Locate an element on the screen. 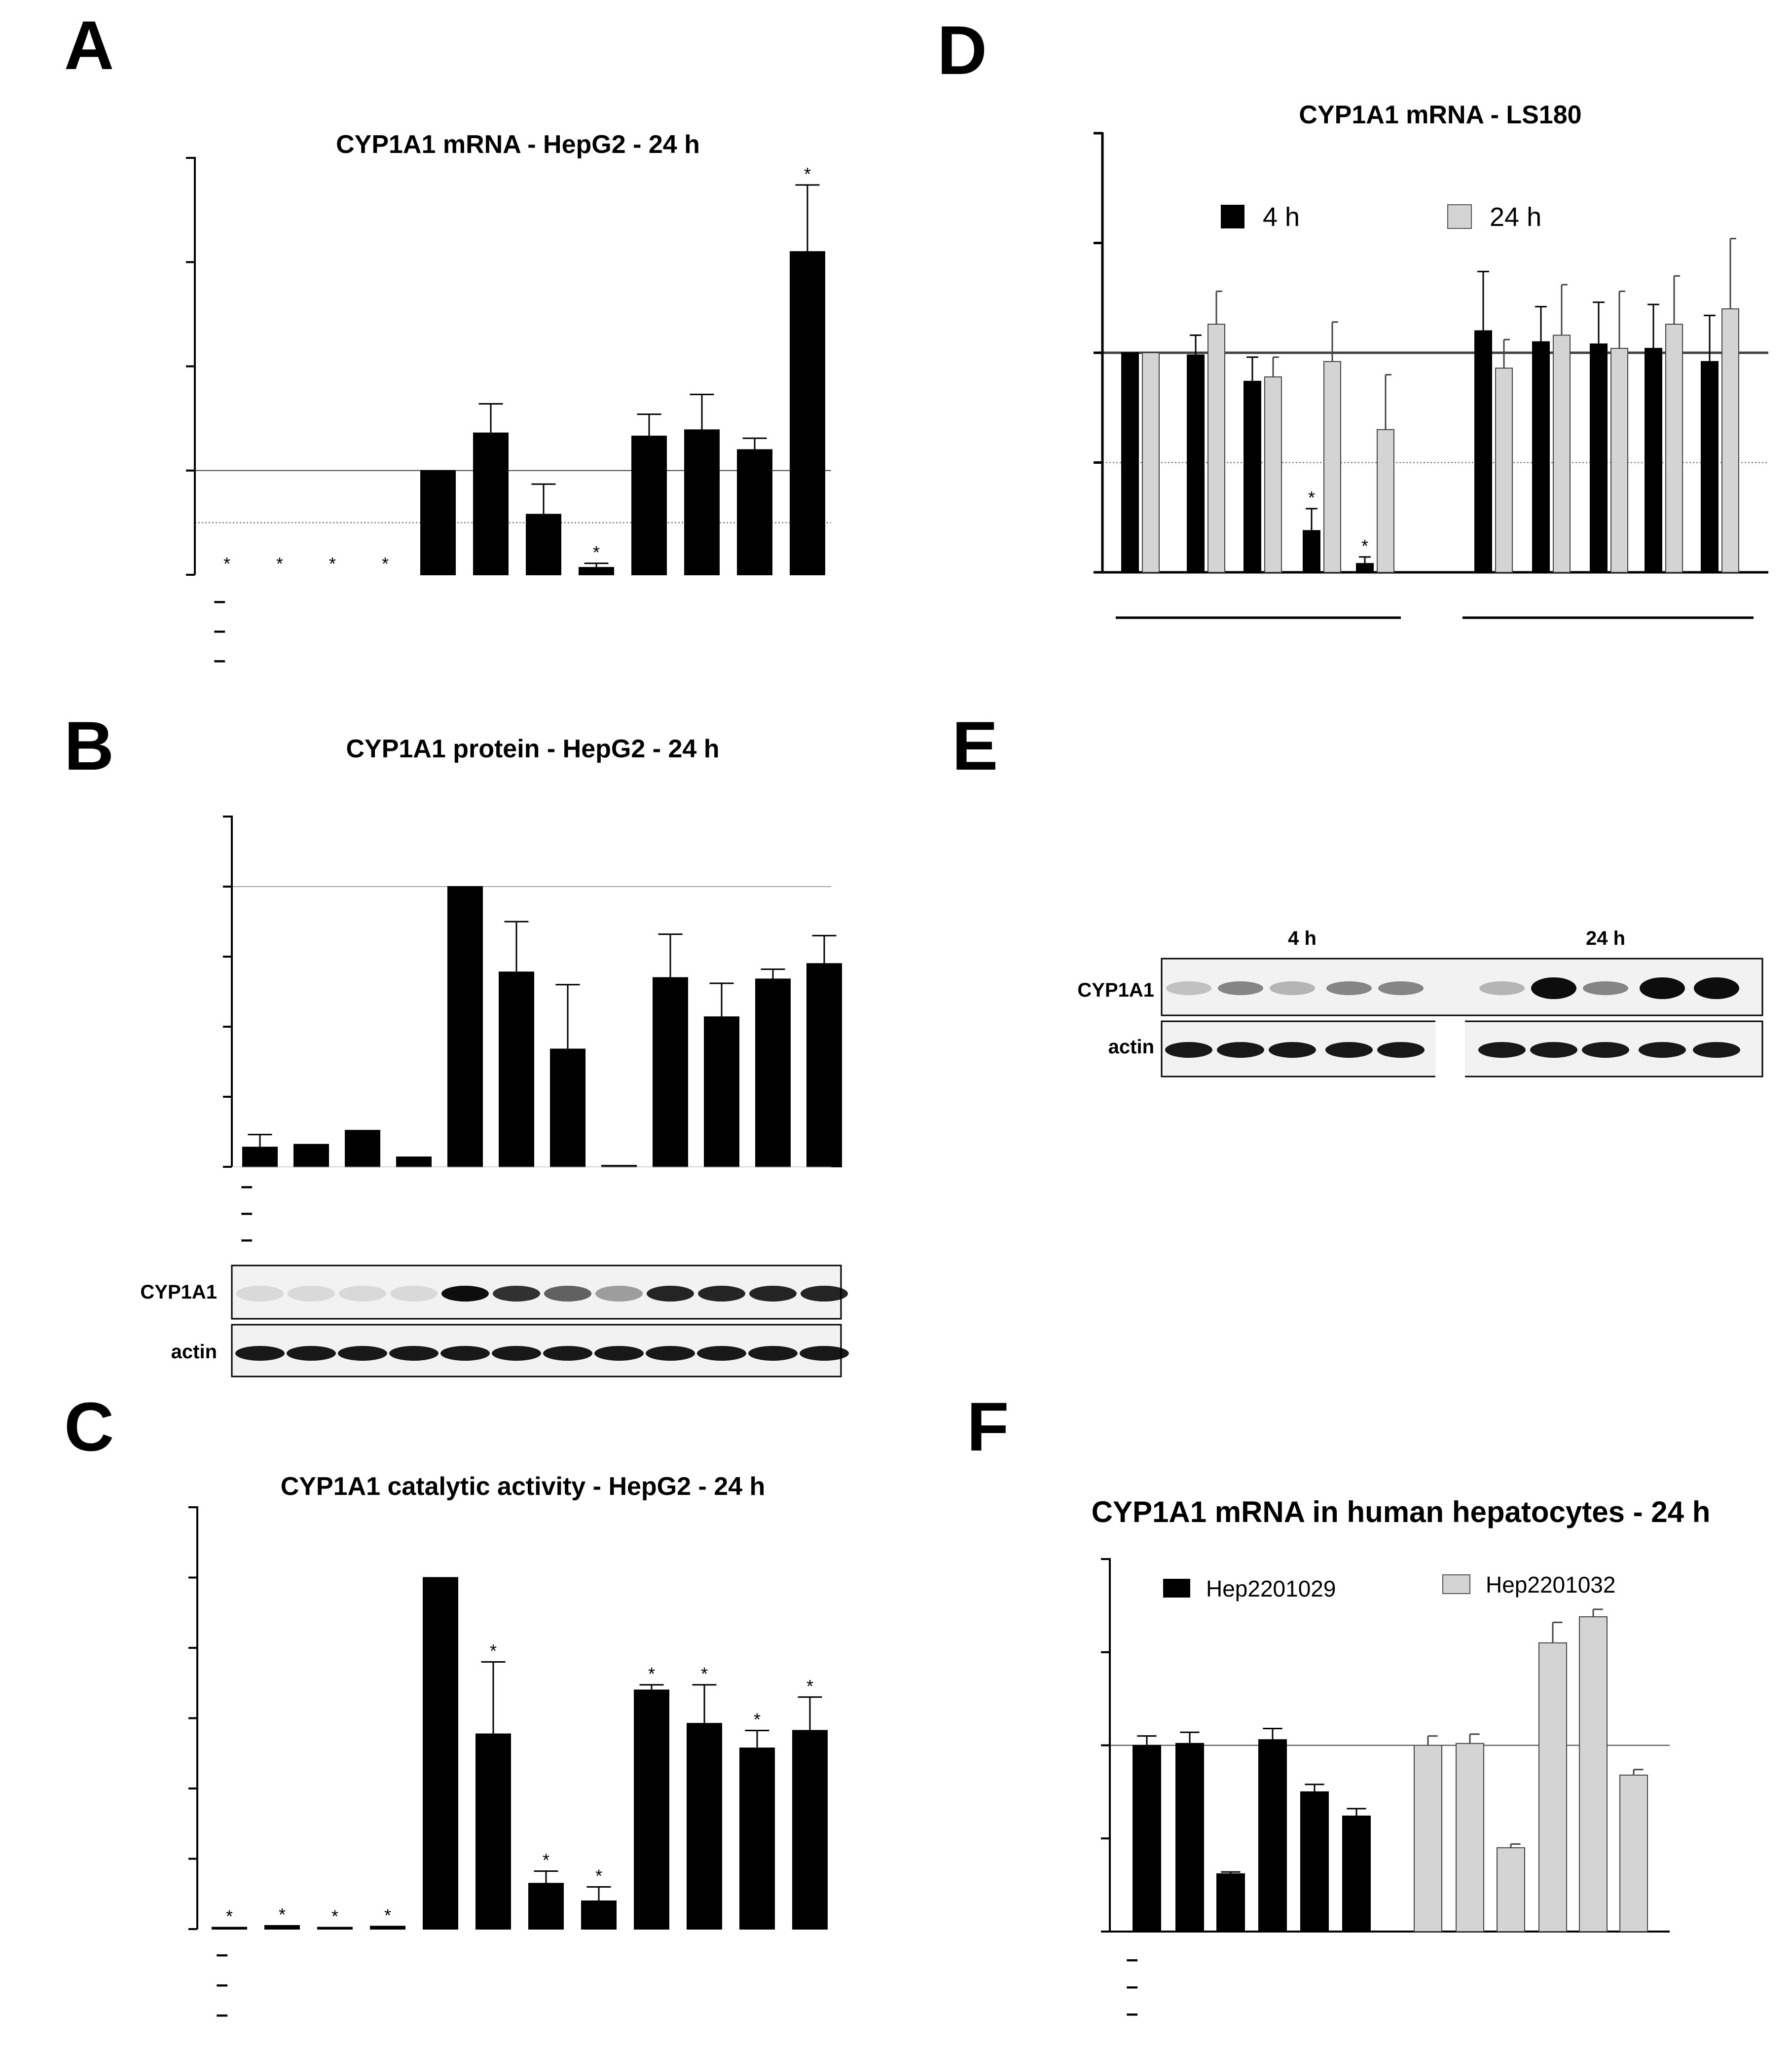 The image size is (1792, 2047). panel-letter-e: E is located at coordinates (975, 745).